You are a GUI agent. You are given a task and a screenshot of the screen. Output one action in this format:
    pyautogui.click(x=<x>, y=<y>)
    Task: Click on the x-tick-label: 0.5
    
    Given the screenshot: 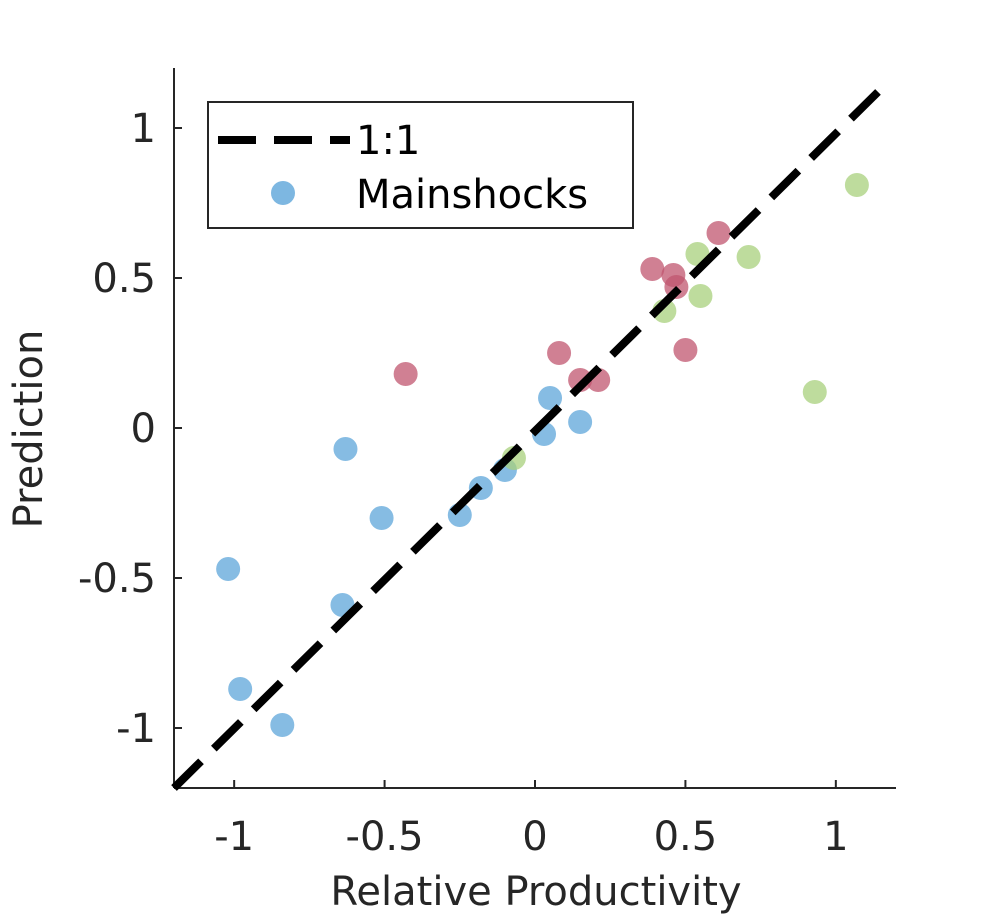 What is the action you would take?
    pyautogui.click(x=686, y=837)
    